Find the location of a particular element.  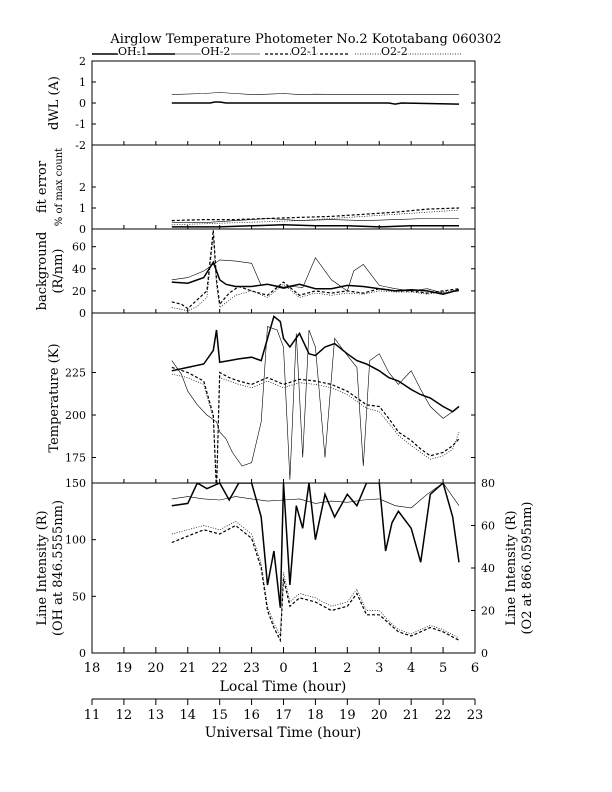

legend-label-oh-2: OH-2 is located at coordinates (215, 51).